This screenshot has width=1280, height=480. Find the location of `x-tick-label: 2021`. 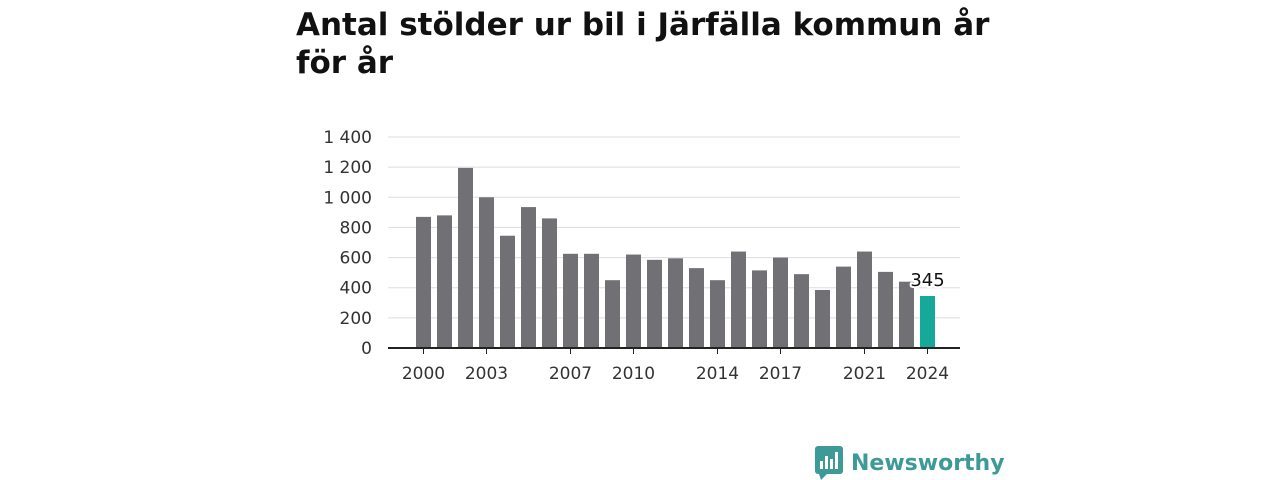

x-tick-label: 2021 is located at coordinates (864, 374).